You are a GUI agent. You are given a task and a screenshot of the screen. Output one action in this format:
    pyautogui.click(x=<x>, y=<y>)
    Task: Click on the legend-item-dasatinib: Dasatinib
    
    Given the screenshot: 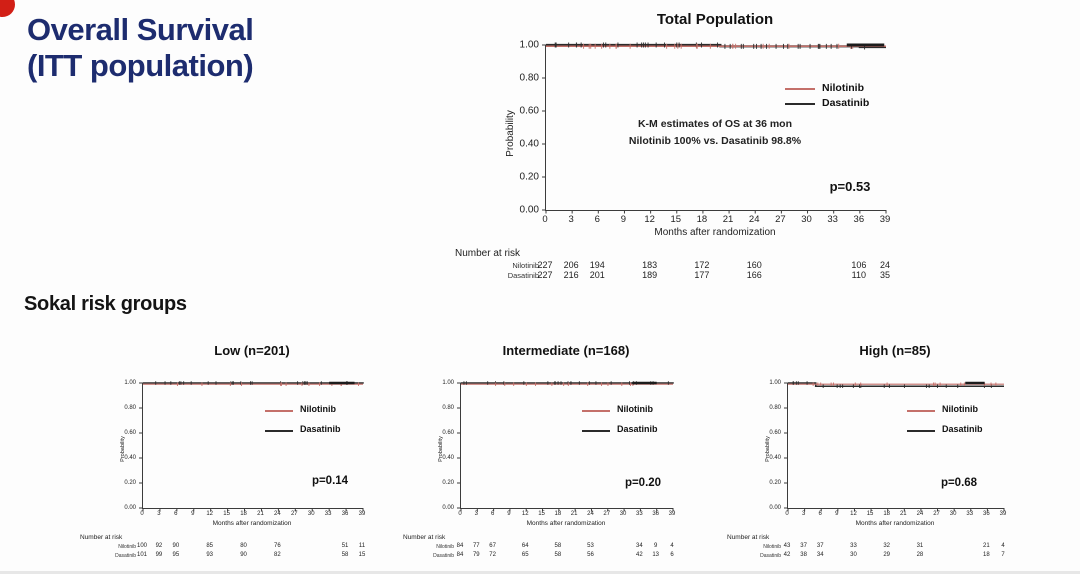 What is the action you would take?
    pyautogui.click(x=637, y=429)
    